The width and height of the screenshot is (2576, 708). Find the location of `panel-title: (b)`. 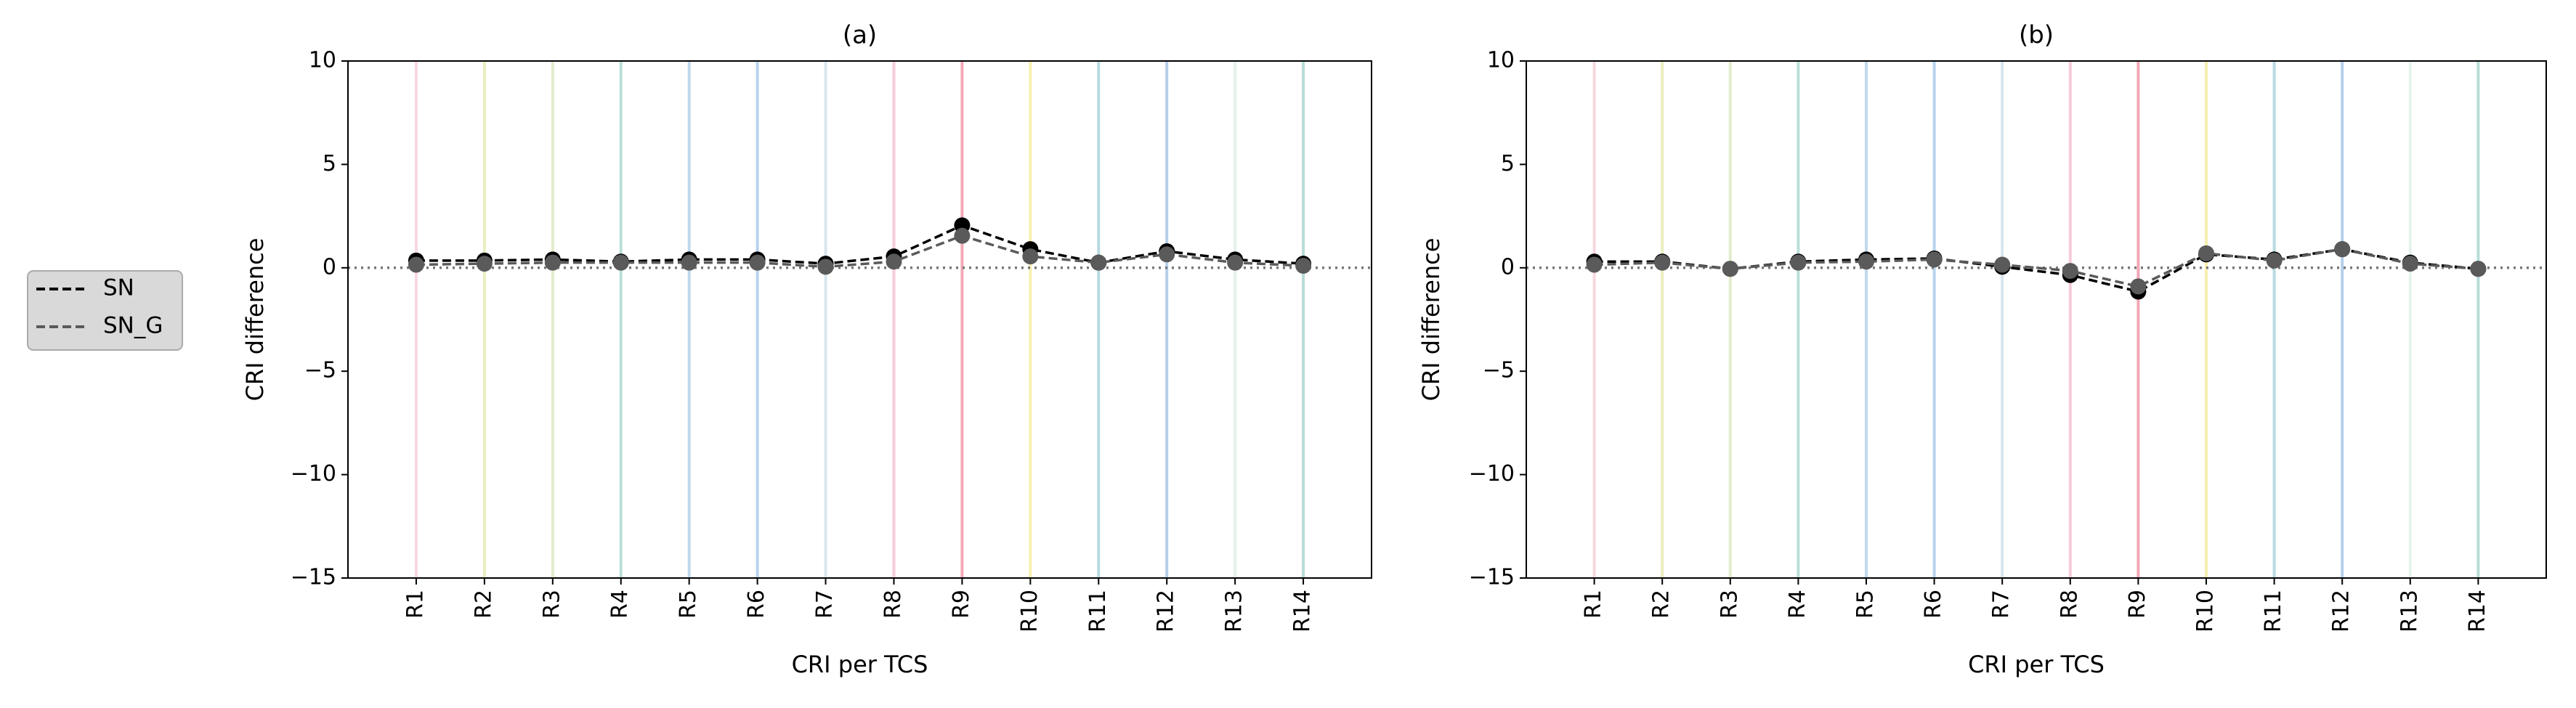

panel-title: (b) is located at coordinates (2036, 35).